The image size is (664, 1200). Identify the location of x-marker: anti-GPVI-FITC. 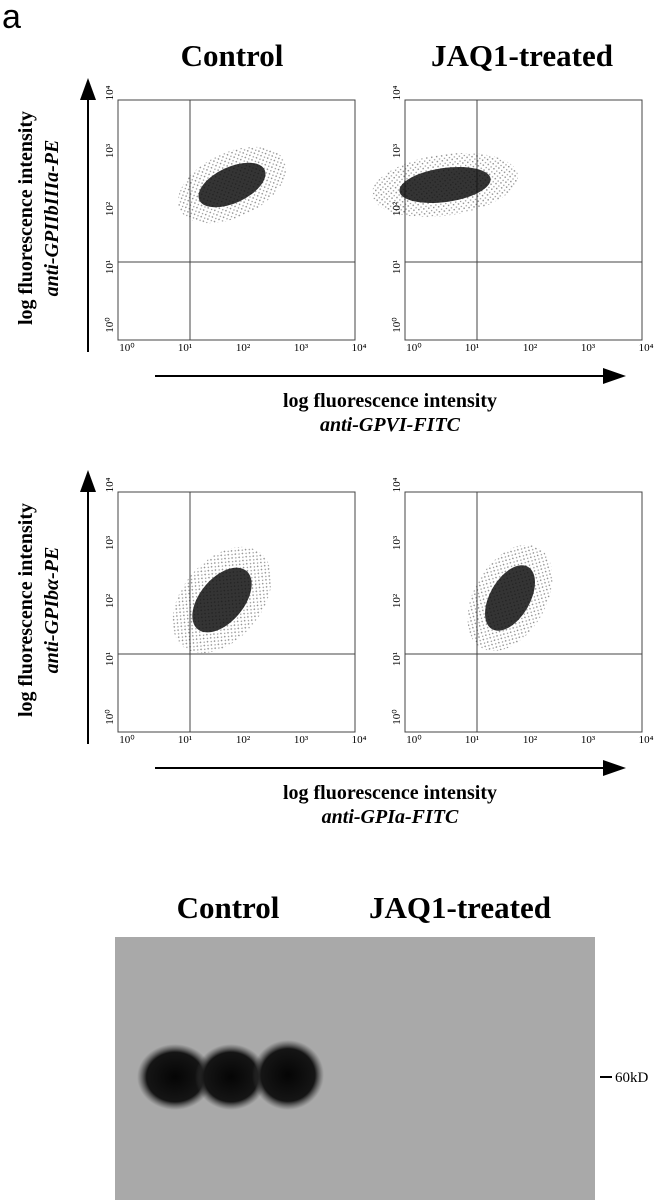
(390, 425).